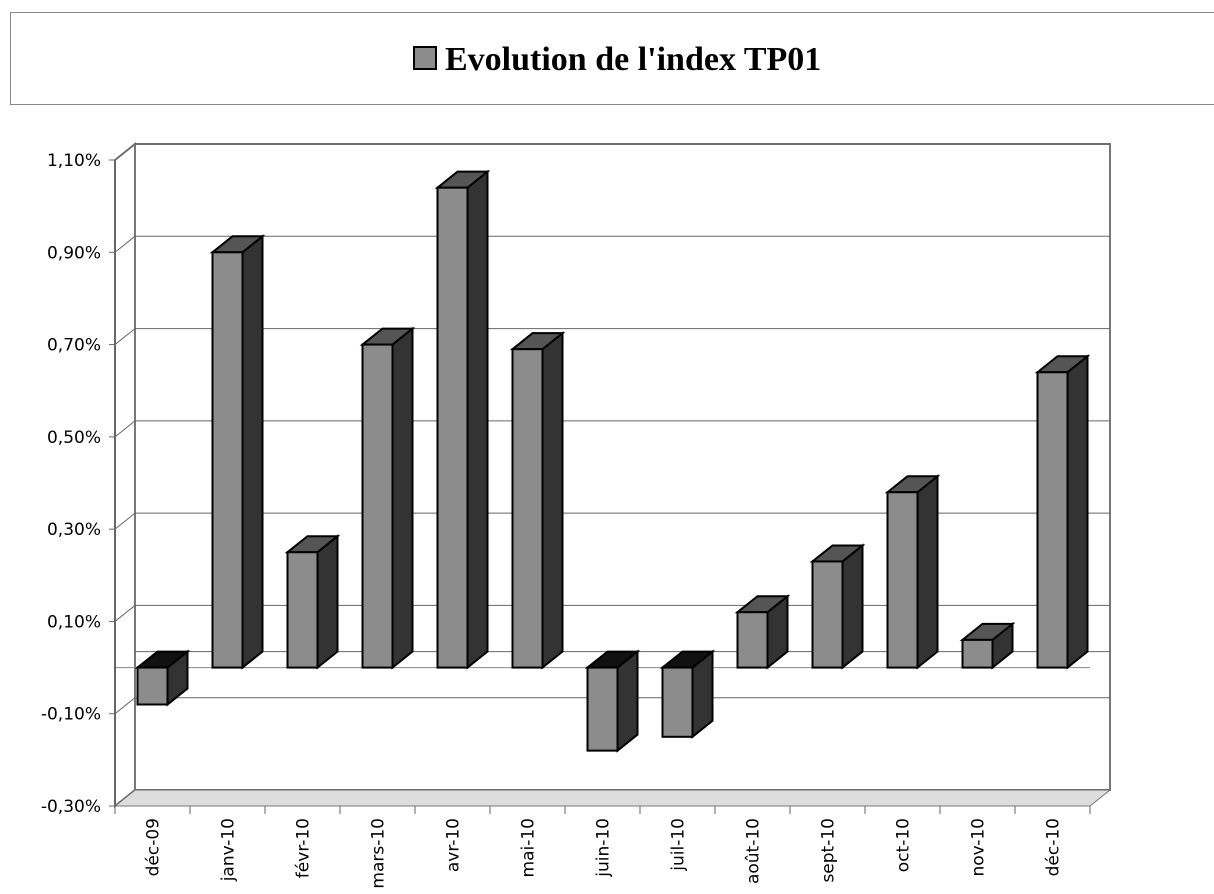 Image resolution: width=1214 pixels, height=894 pixels. I want to click on x-tick-label: oct-10, so click(904, 845).